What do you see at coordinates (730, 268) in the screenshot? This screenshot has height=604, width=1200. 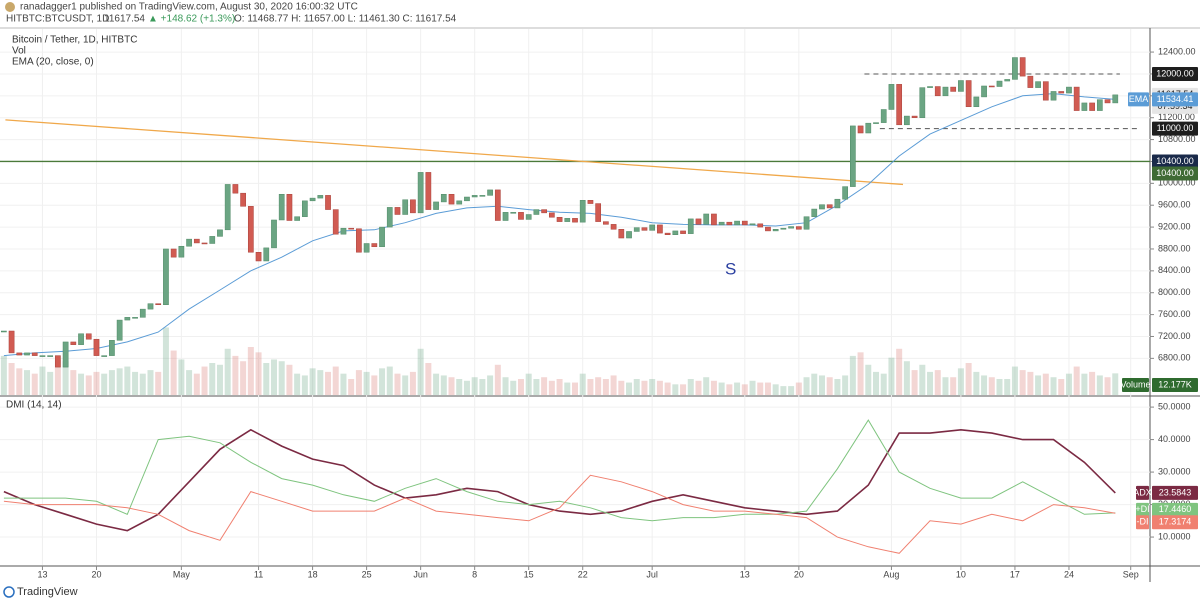 I see `annotation: S` at bounding box center [730, 268].